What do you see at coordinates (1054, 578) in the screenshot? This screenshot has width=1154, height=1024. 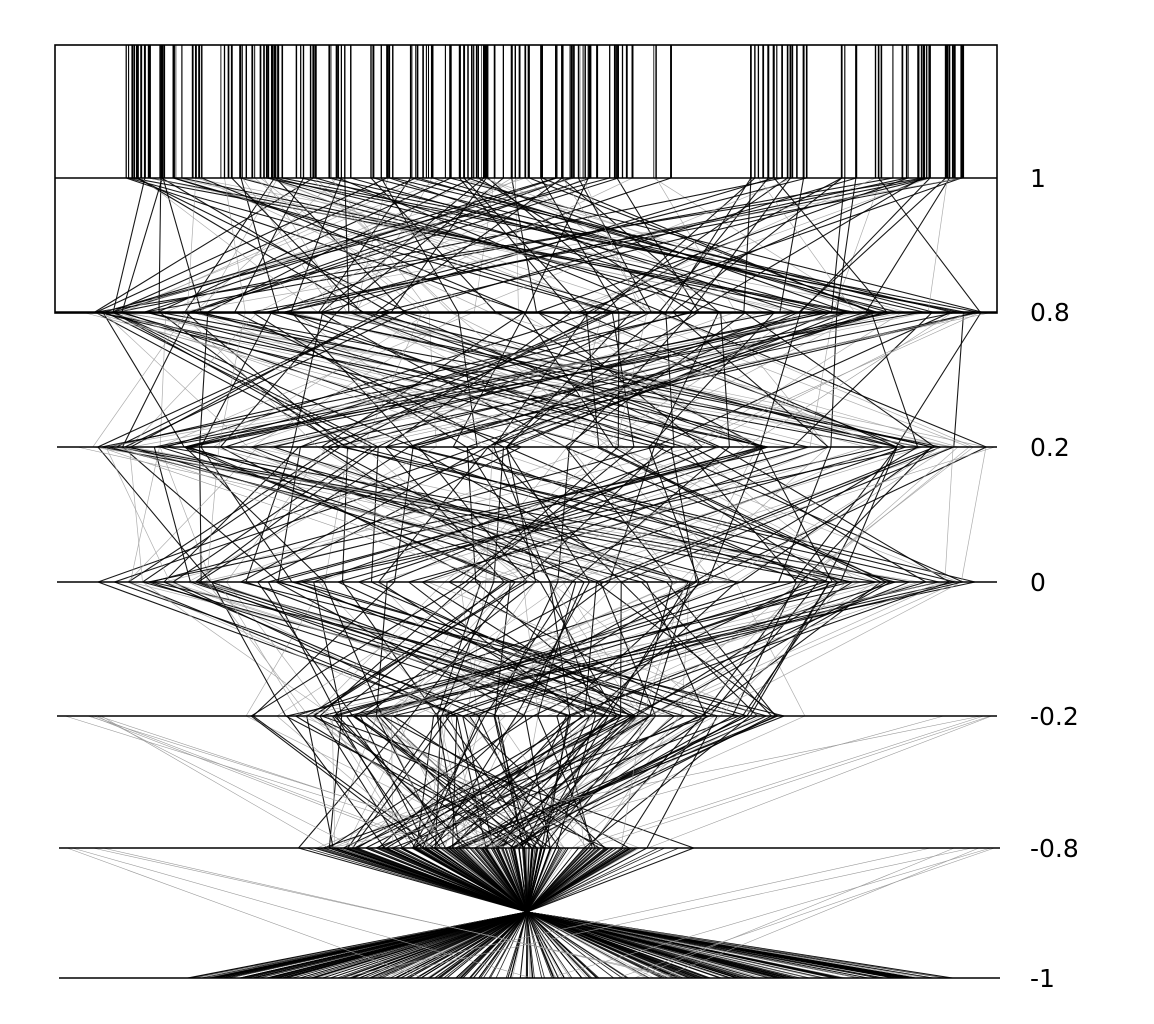 I see `level-labels: 1 0.8 0.2 0 -0.2 -0.8 -1` at bounding box center [1054, 578].